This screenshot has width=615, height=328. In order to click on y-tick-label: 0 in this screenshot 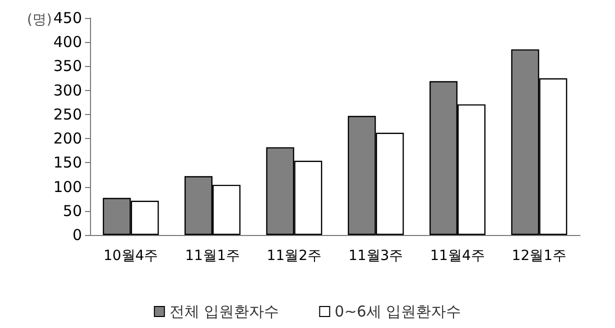, I will do `click(77, 235)`.